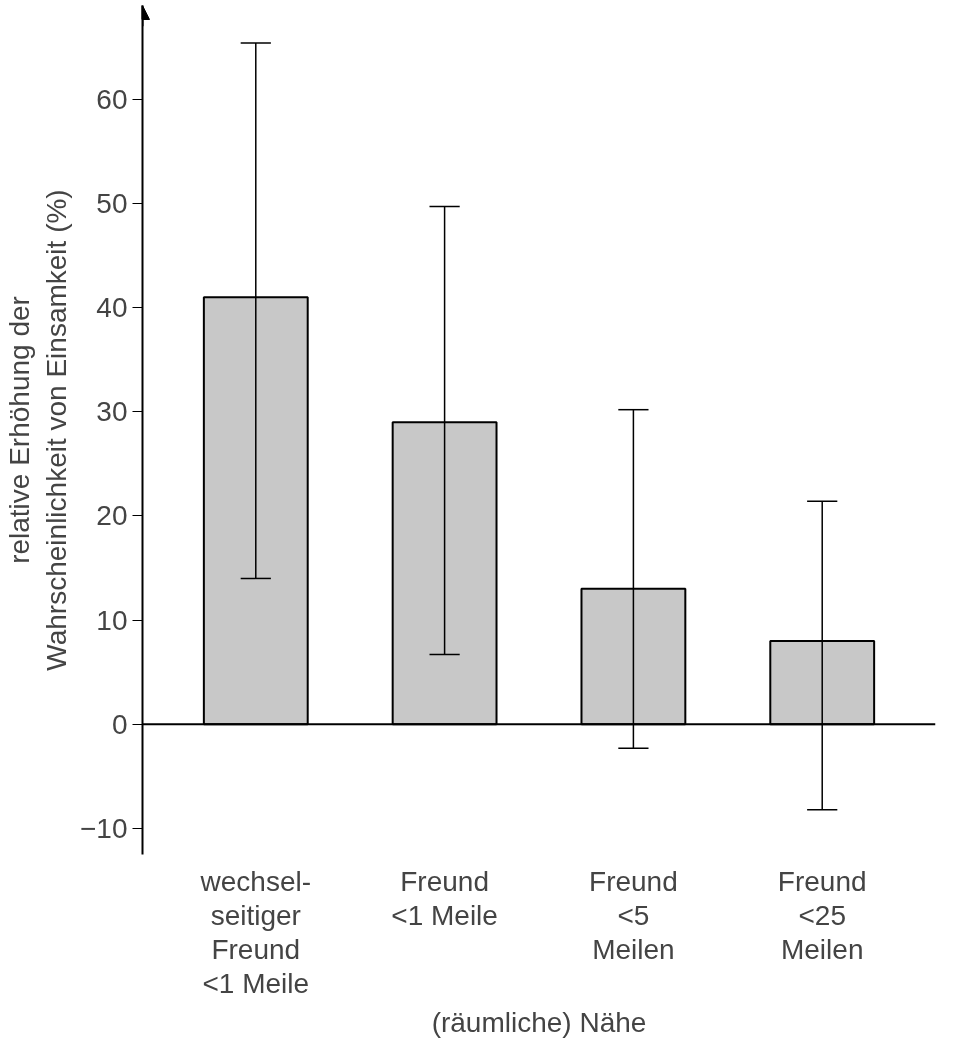 Image resolution: width=960 pixels, height=1061 pixels. What do you see at coordinates (112, 412) in the screenshot?
I see `y-tick-label: 30` at bounding box center [112, 412].